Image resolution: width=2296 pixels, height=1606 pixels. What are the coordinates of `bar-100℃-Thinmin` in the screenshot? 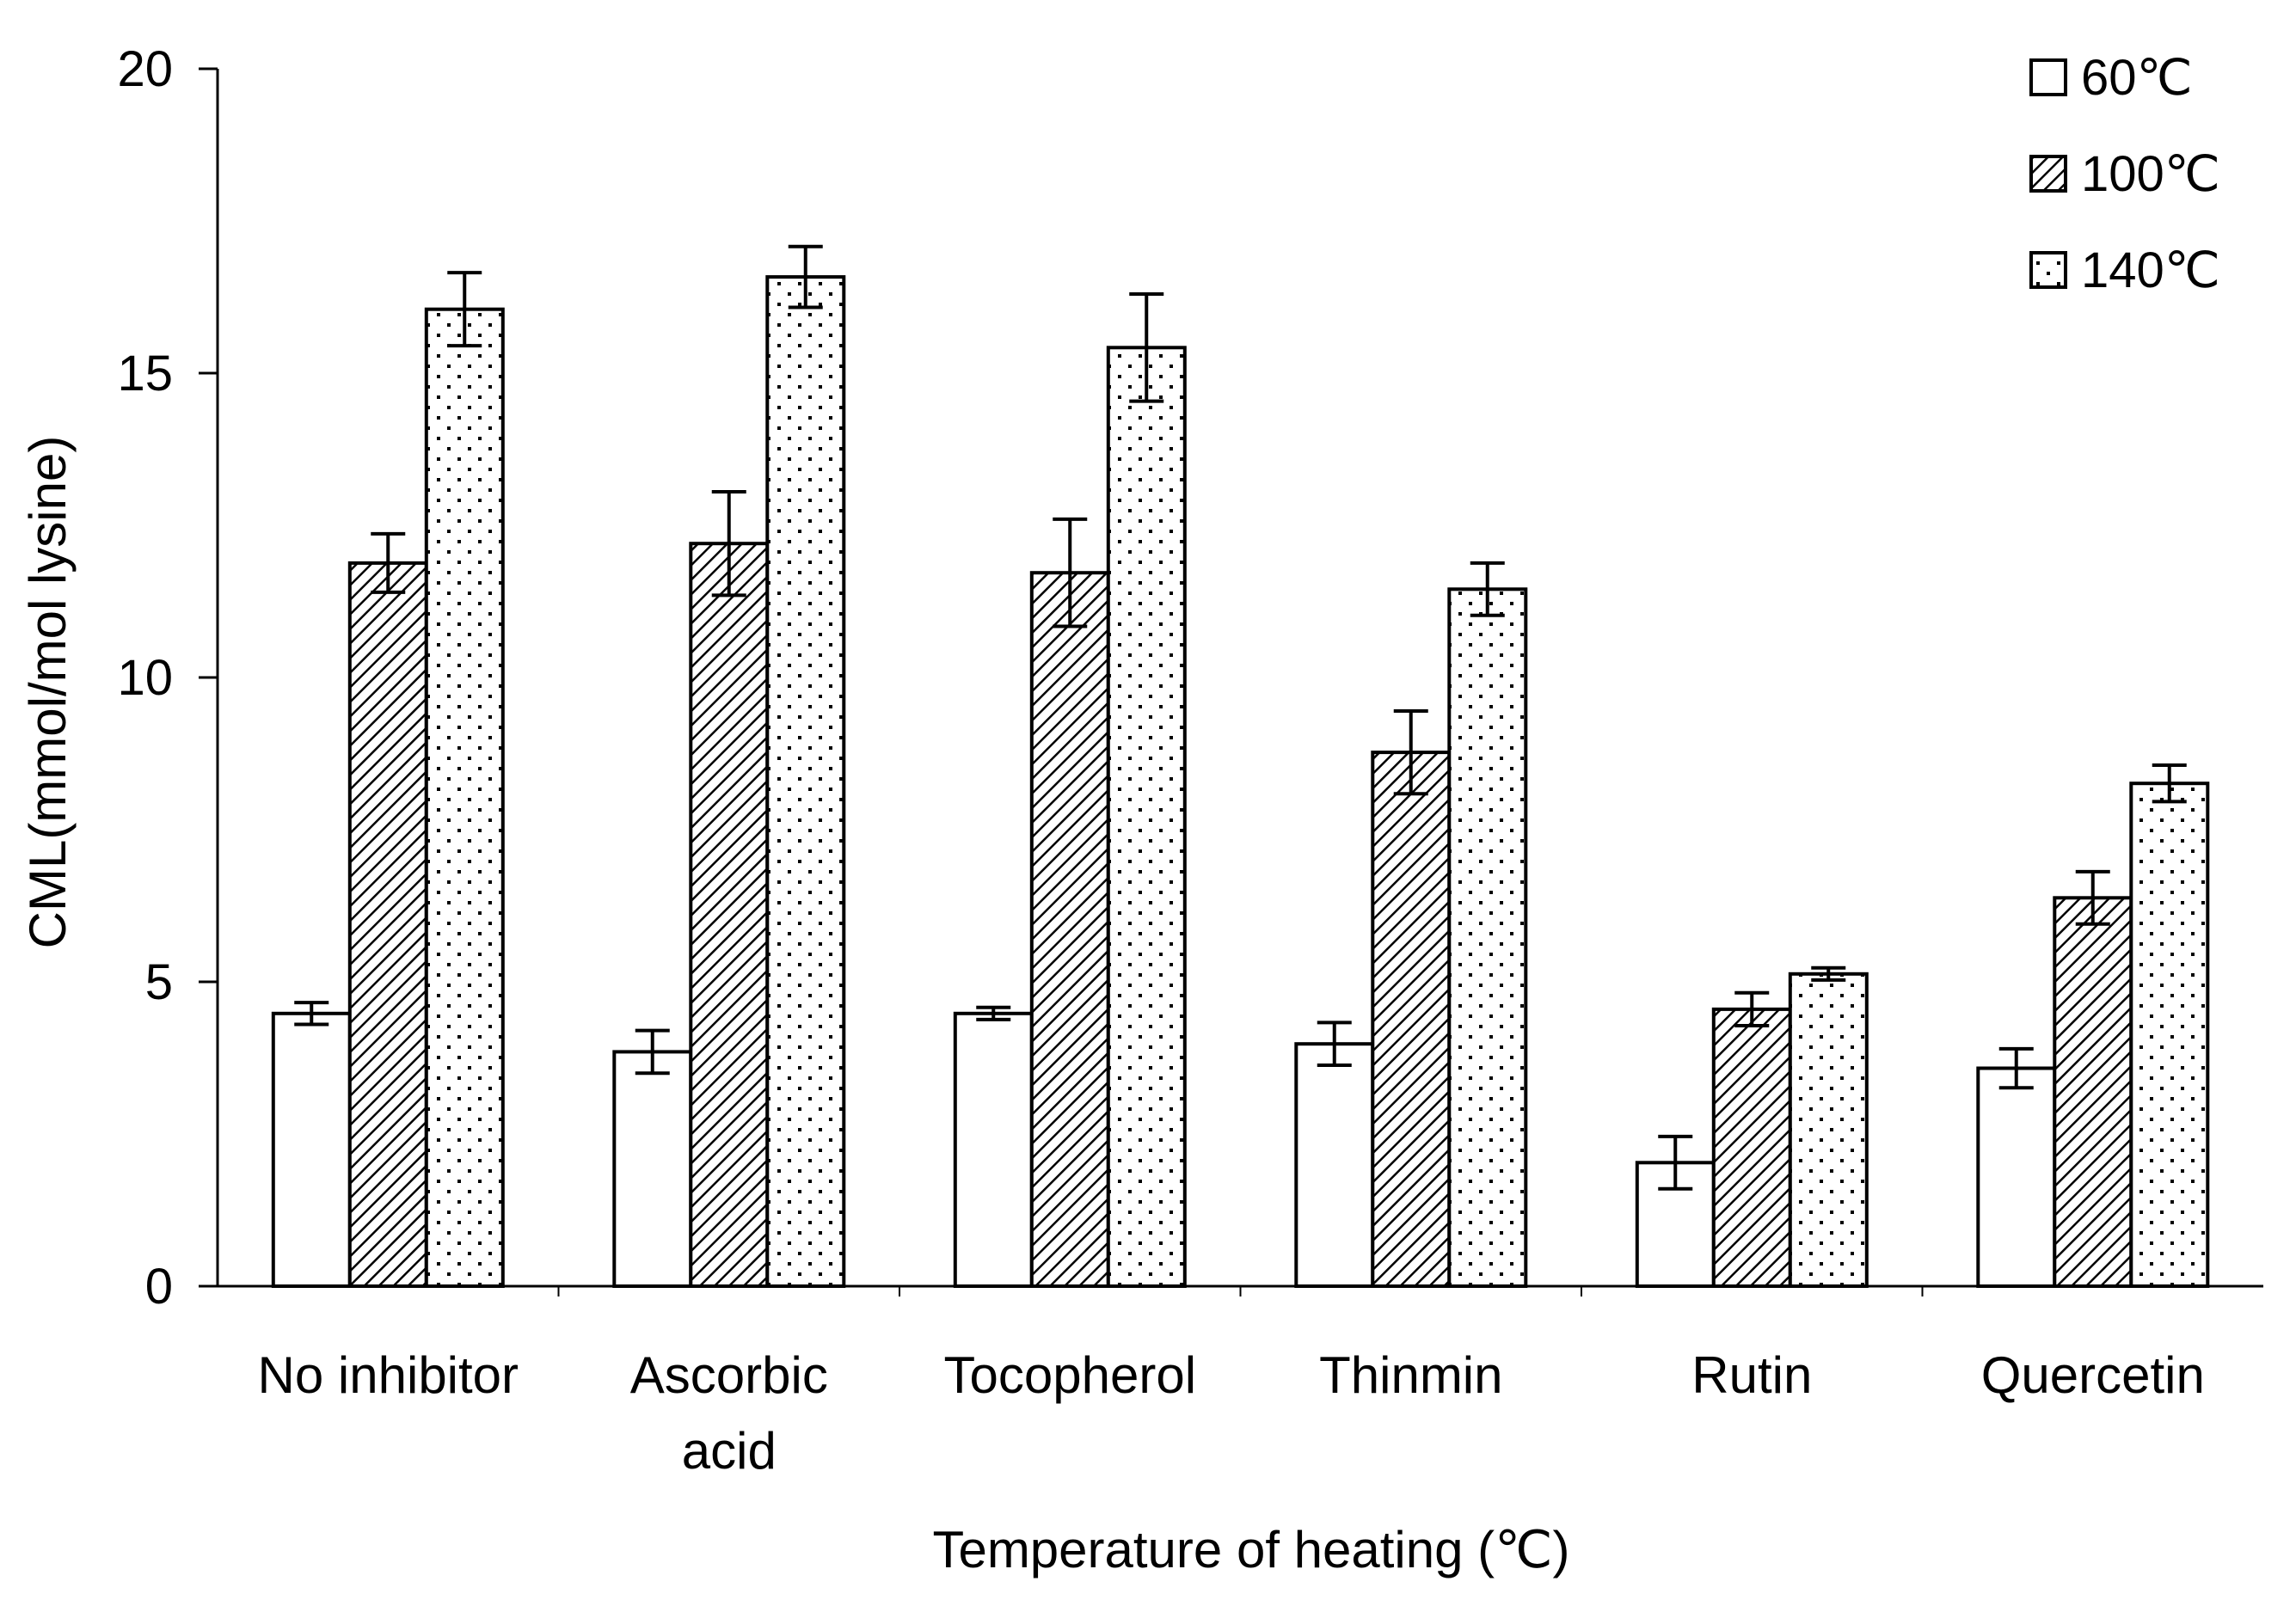 It's located at (1411, 1020).